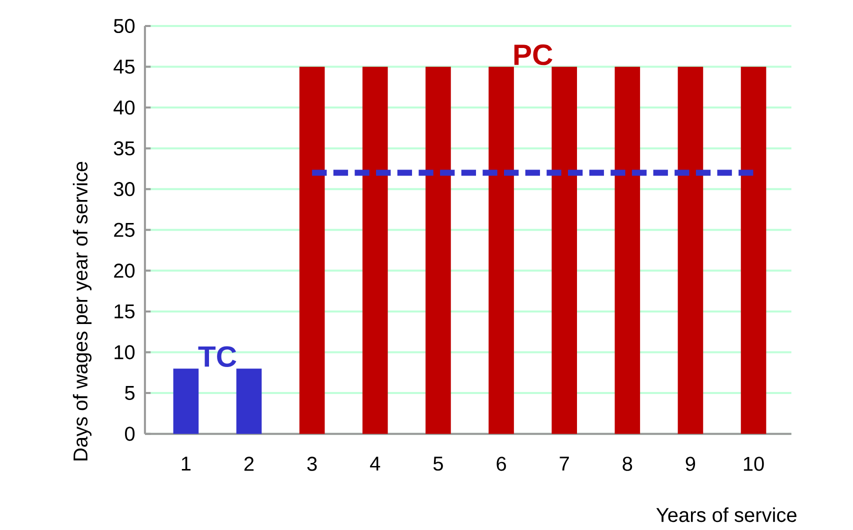 The height and width of the screenshot is (530, 853). Describe the element at coordinates (691, 463) in the screenshot. I see `x-tick-label: 9` at that location.